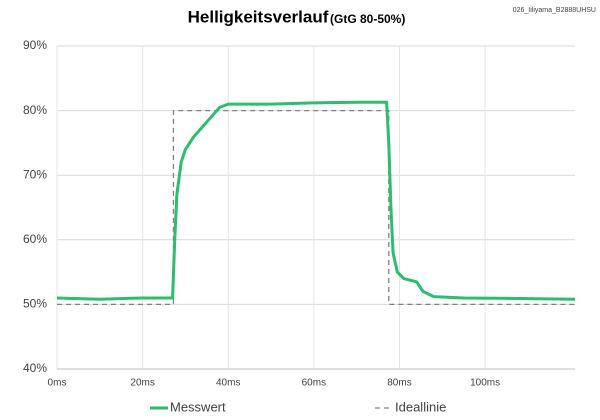 Image resolution: width=600 pixels, height=420 pixels. What do you see at coordinates (399, 383) in the screenshot?
I see `x-tick-label: 80ms` at bounding box center [399, 383].